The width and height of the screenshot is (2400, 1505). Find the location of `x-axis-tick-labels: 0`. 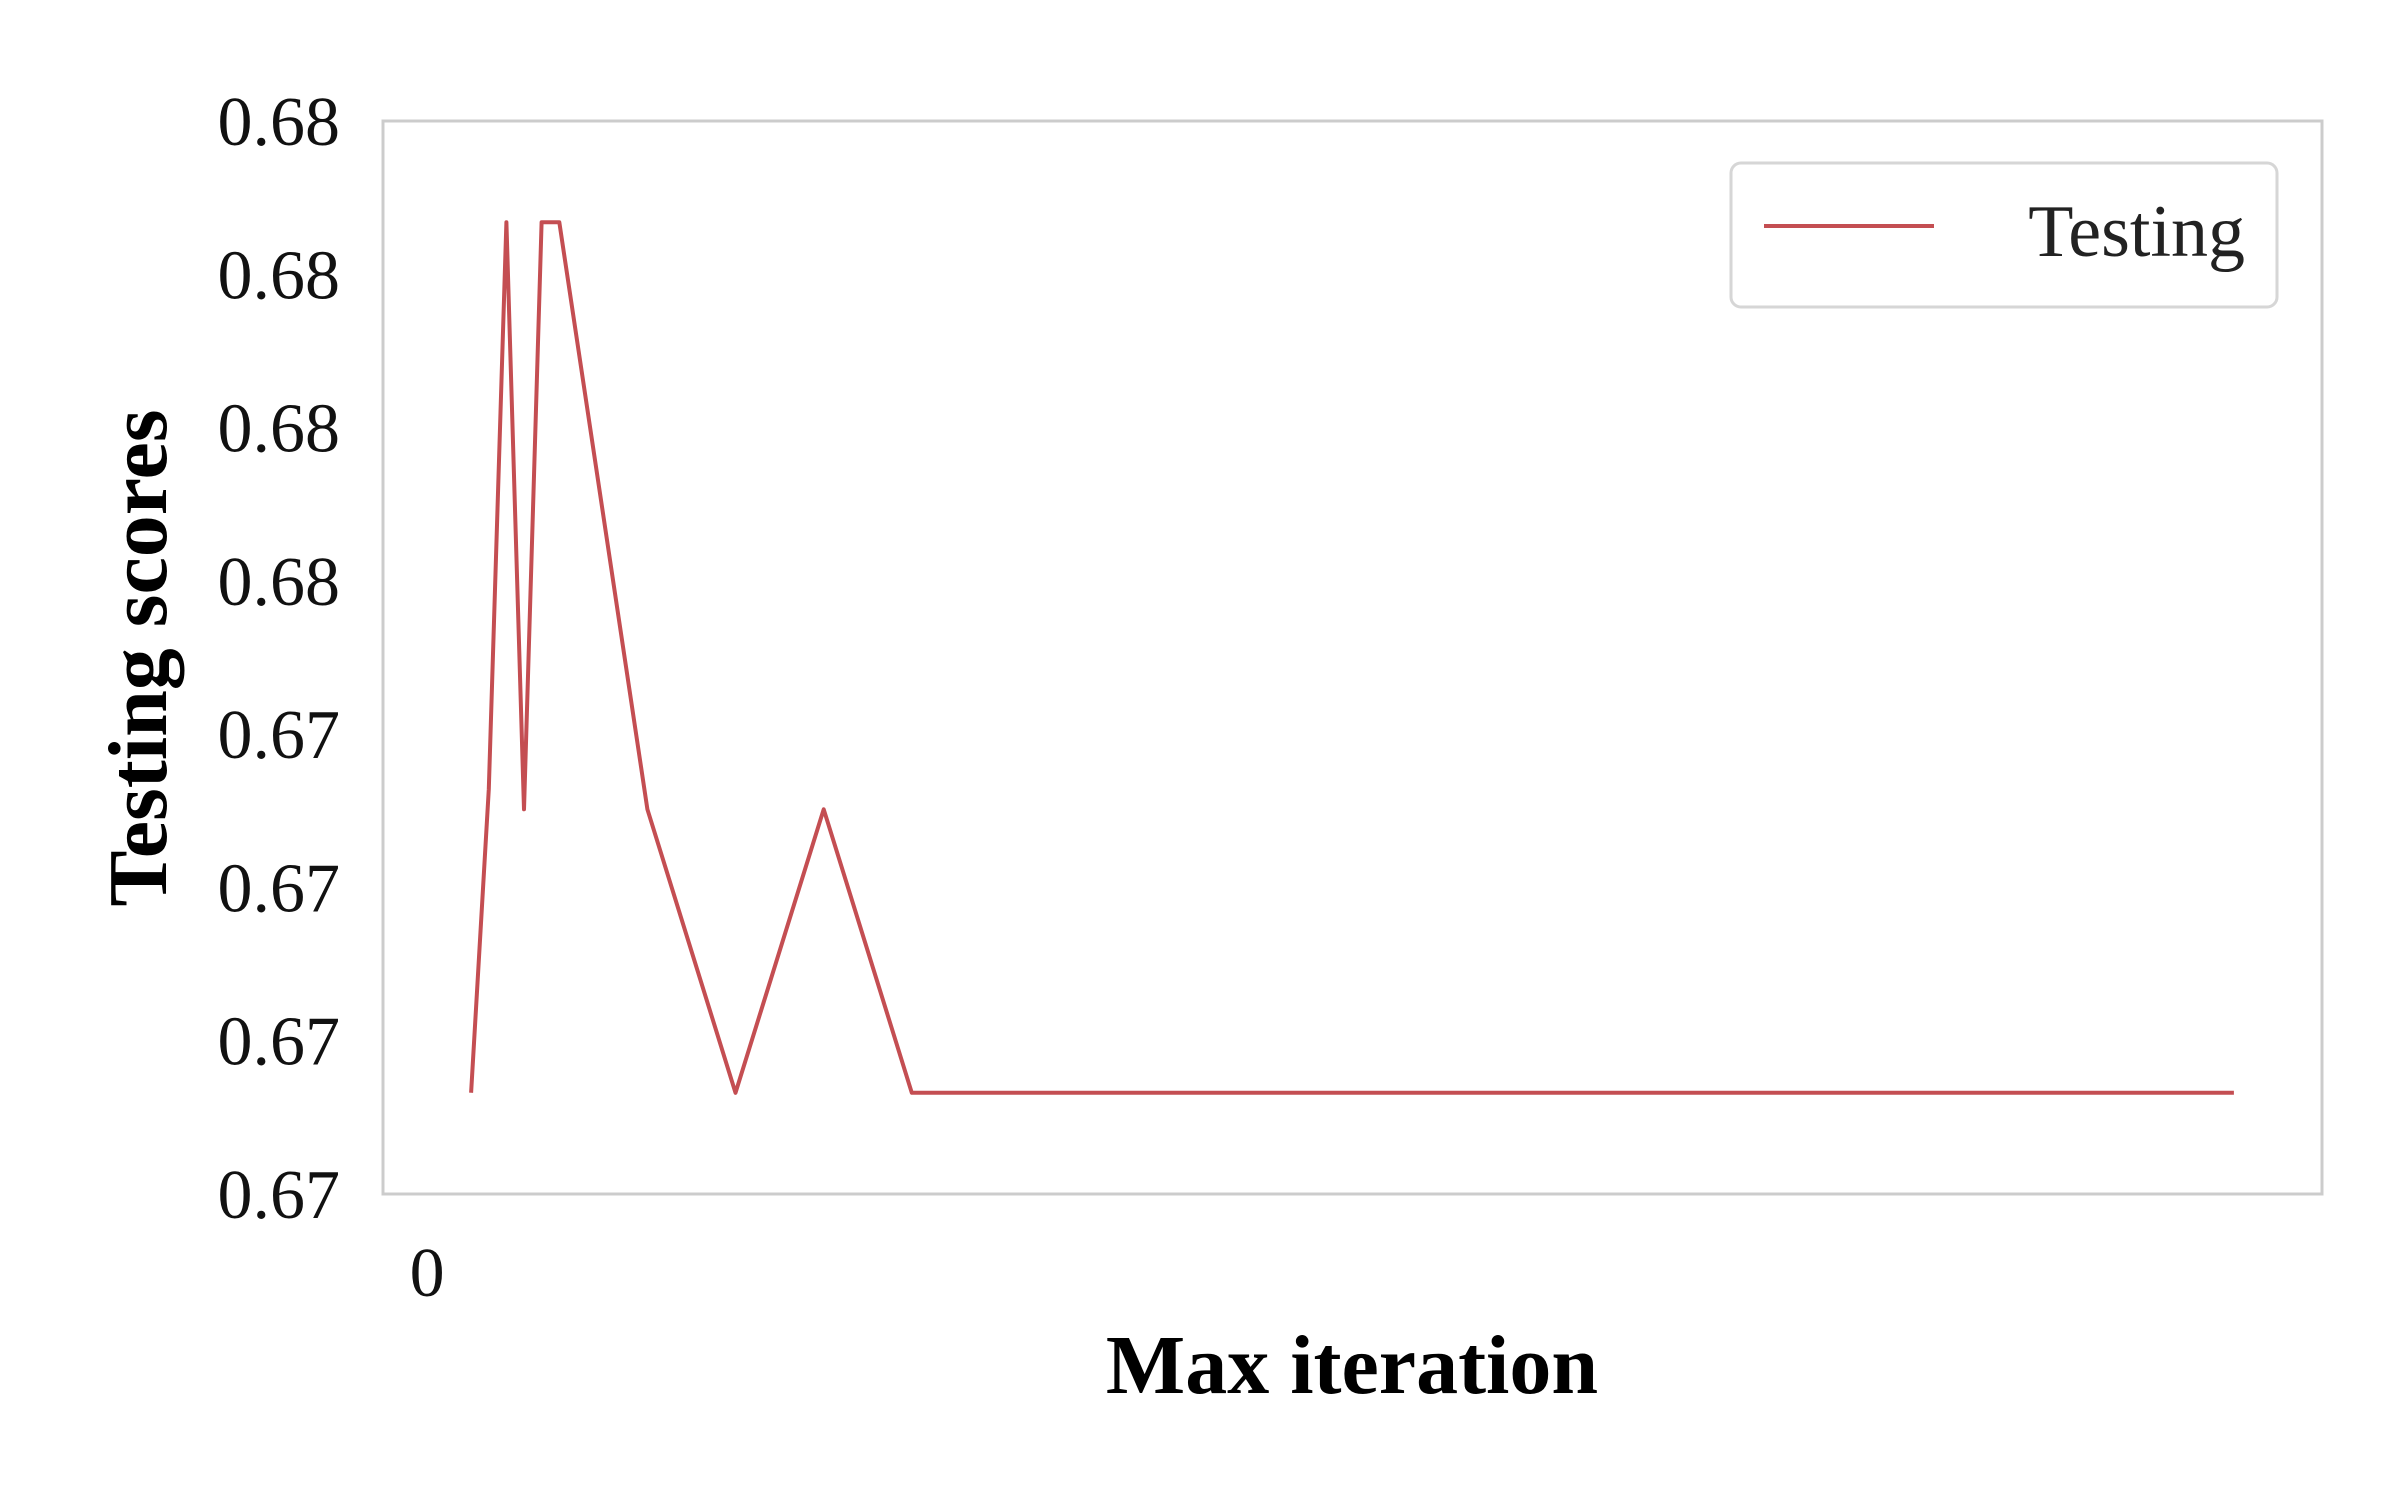

x-axis-tick-labels: 0 is located at coordinates (427, 1273).